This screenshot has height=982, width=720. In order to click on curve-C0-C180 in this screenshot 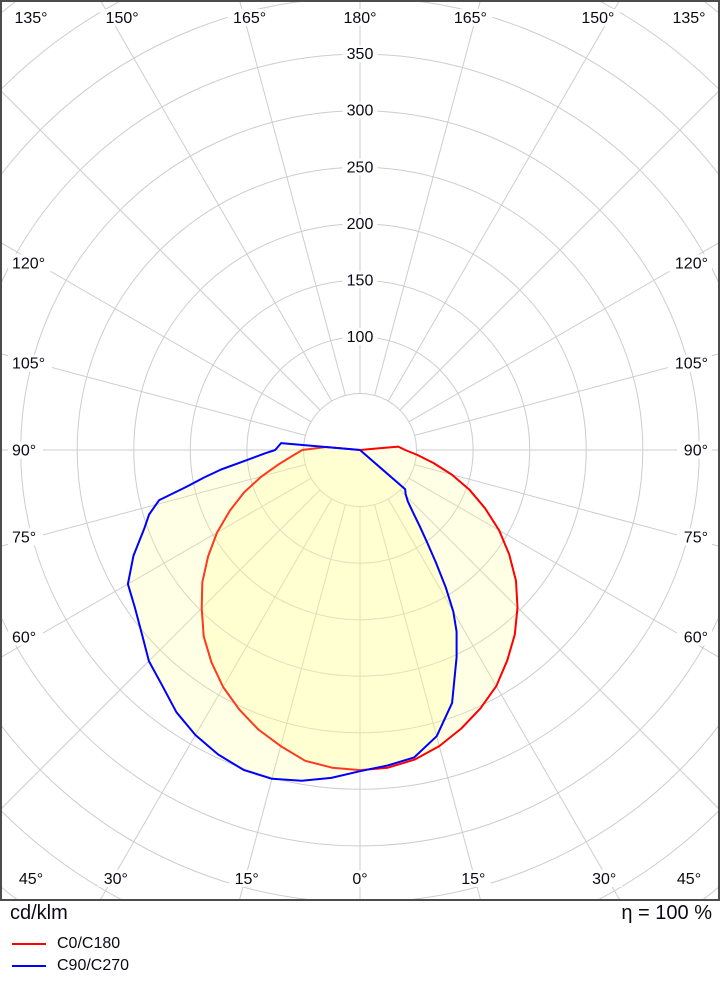, I will do `click(359, 608)`.